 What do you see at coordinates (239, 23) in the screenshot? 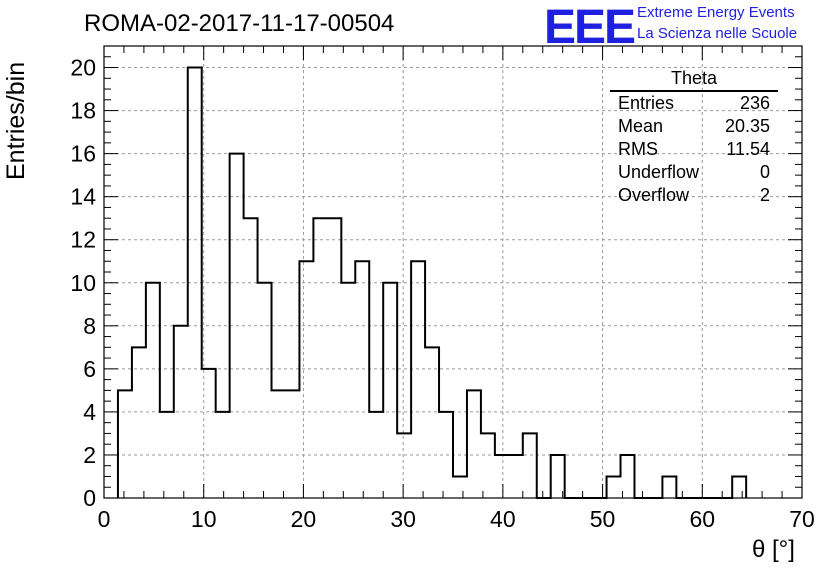
I see `page-title: ROMA-02-2017-11-17-00504` at bounding box center [239, 23].